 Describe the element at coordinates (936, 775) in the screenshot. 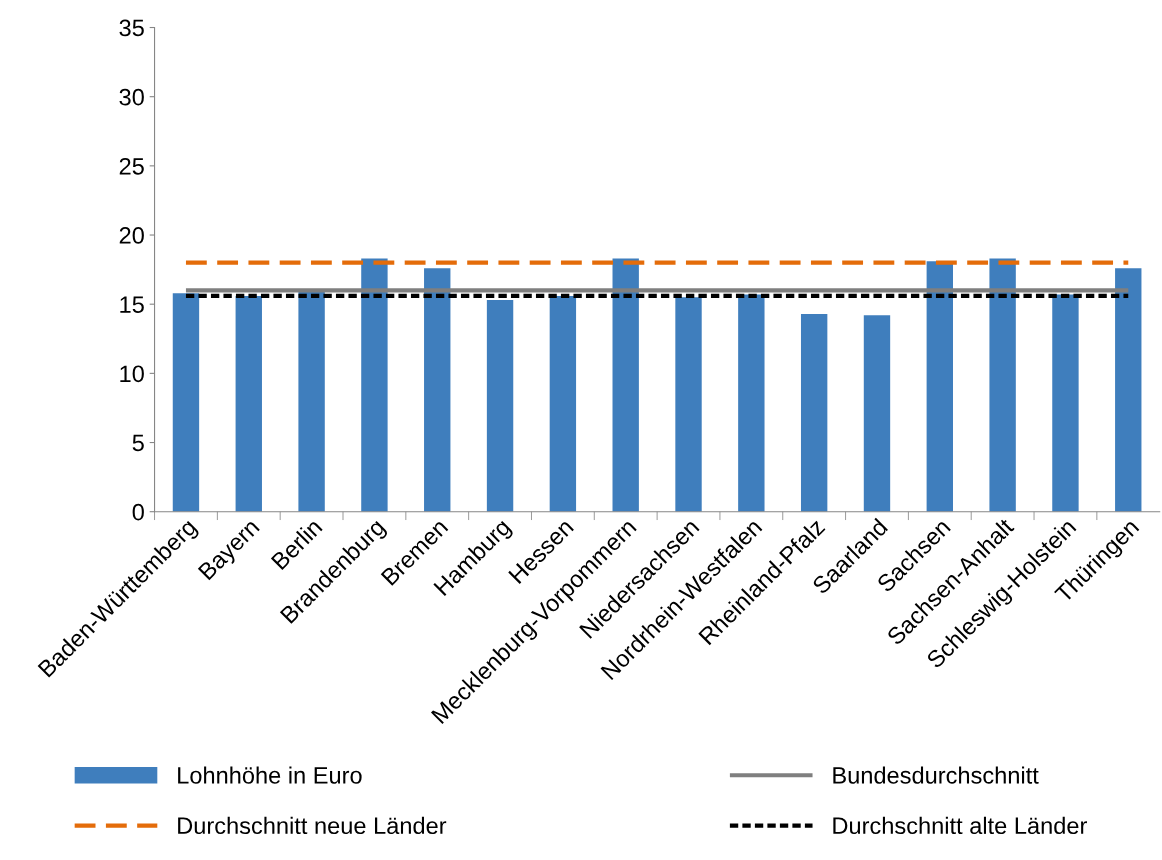

I see `legend-label: Bundesdurchschnitt` at that location.